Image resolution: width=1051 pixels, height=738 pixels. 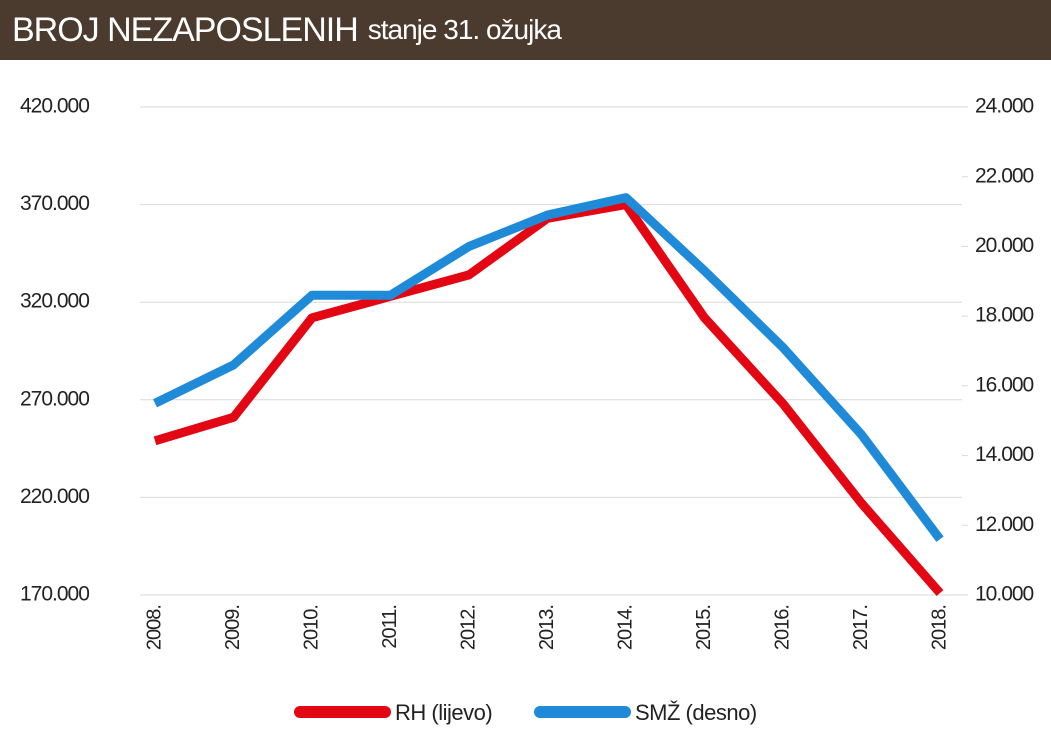 What do you see at coordinates (1004, 594) in the screenshot?
I see `y2-tick-label: 10.000` at bounding box center [1004, 594].